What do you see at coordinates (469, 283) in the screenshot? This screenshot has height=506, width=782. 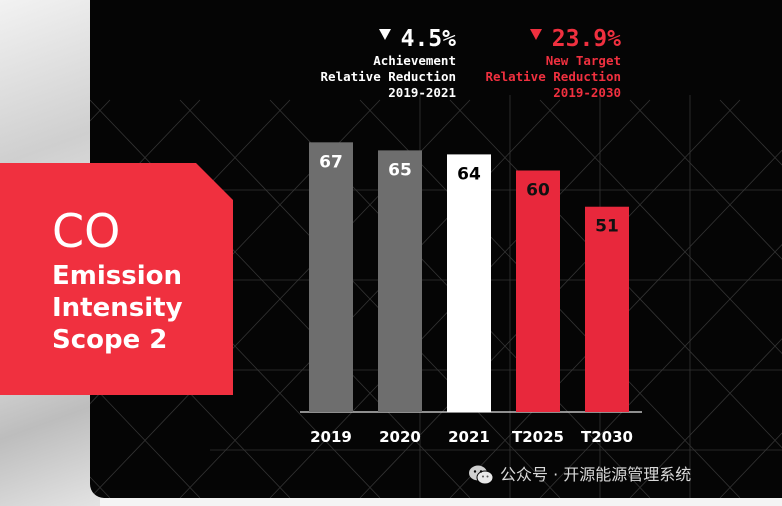 I see `bar-2021` at bounding box center [469, 283].